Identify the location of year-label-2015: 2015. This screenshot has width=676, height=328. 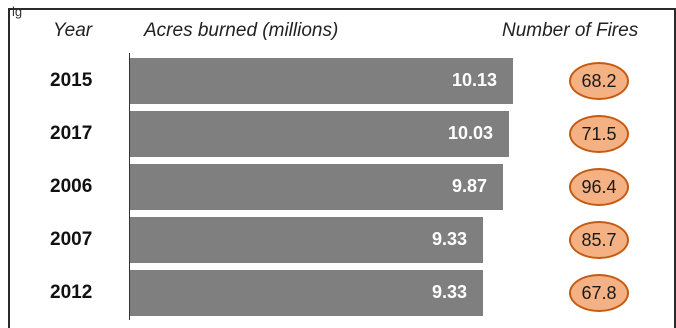
(71, 80).